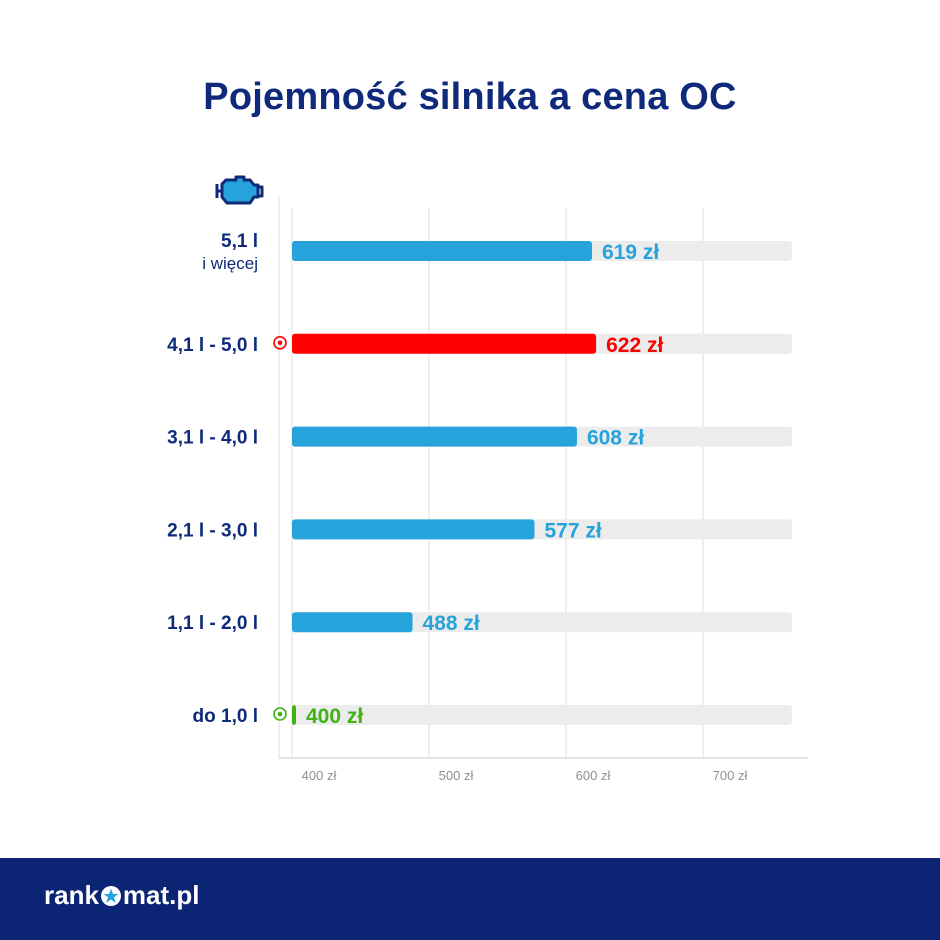  What do you see at coordinates (71, 895) in the screenshot?
I see `logo-text-left: rank` at bounding box center [71, 895].